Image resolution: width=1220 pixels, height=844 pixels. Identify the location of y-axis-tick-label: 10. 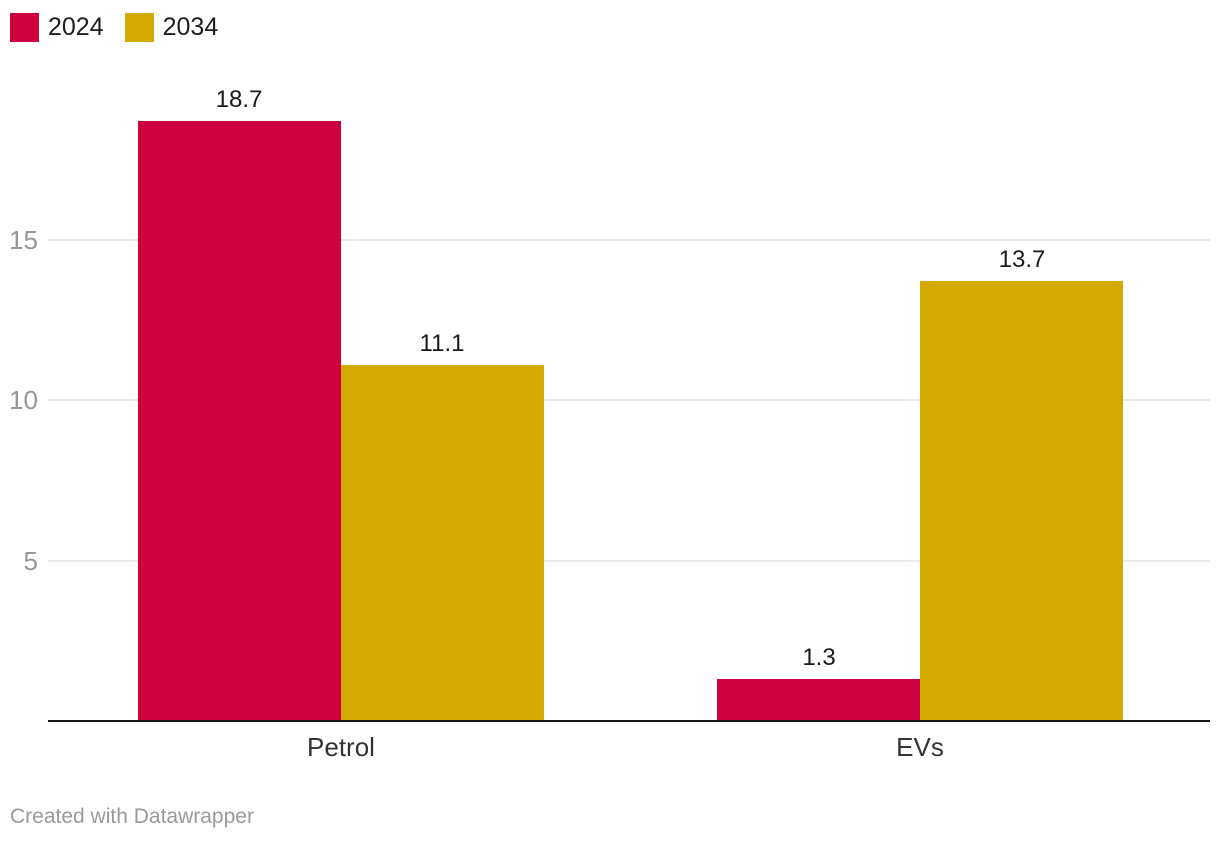
(23, 400).